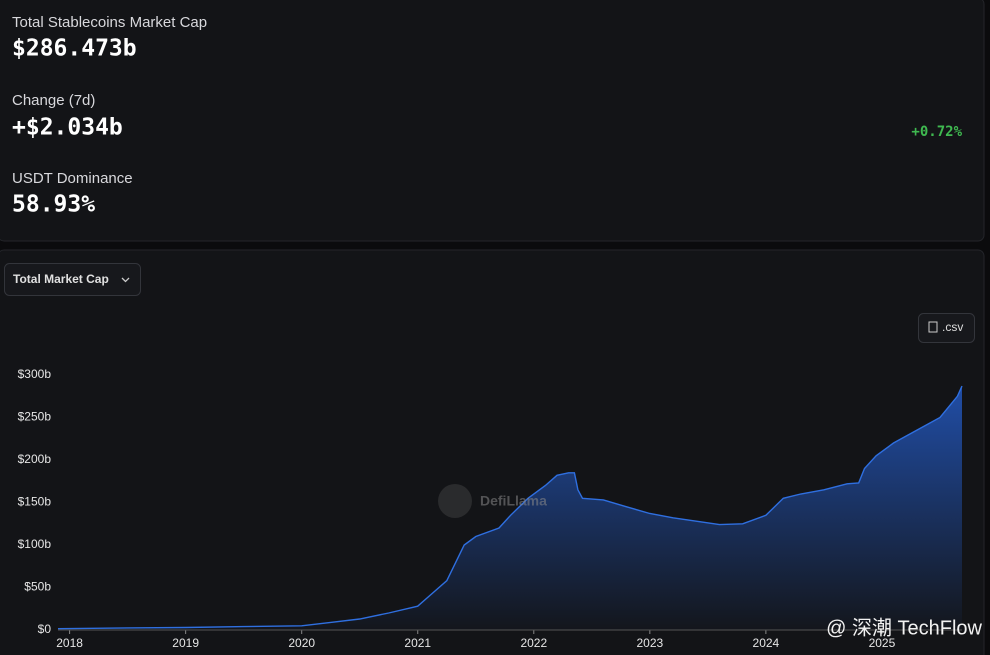  What do you see at coordinates (35, 502) in the screenshot?
I see `y-tick-label: $150b` at bounding box center [35, 502].